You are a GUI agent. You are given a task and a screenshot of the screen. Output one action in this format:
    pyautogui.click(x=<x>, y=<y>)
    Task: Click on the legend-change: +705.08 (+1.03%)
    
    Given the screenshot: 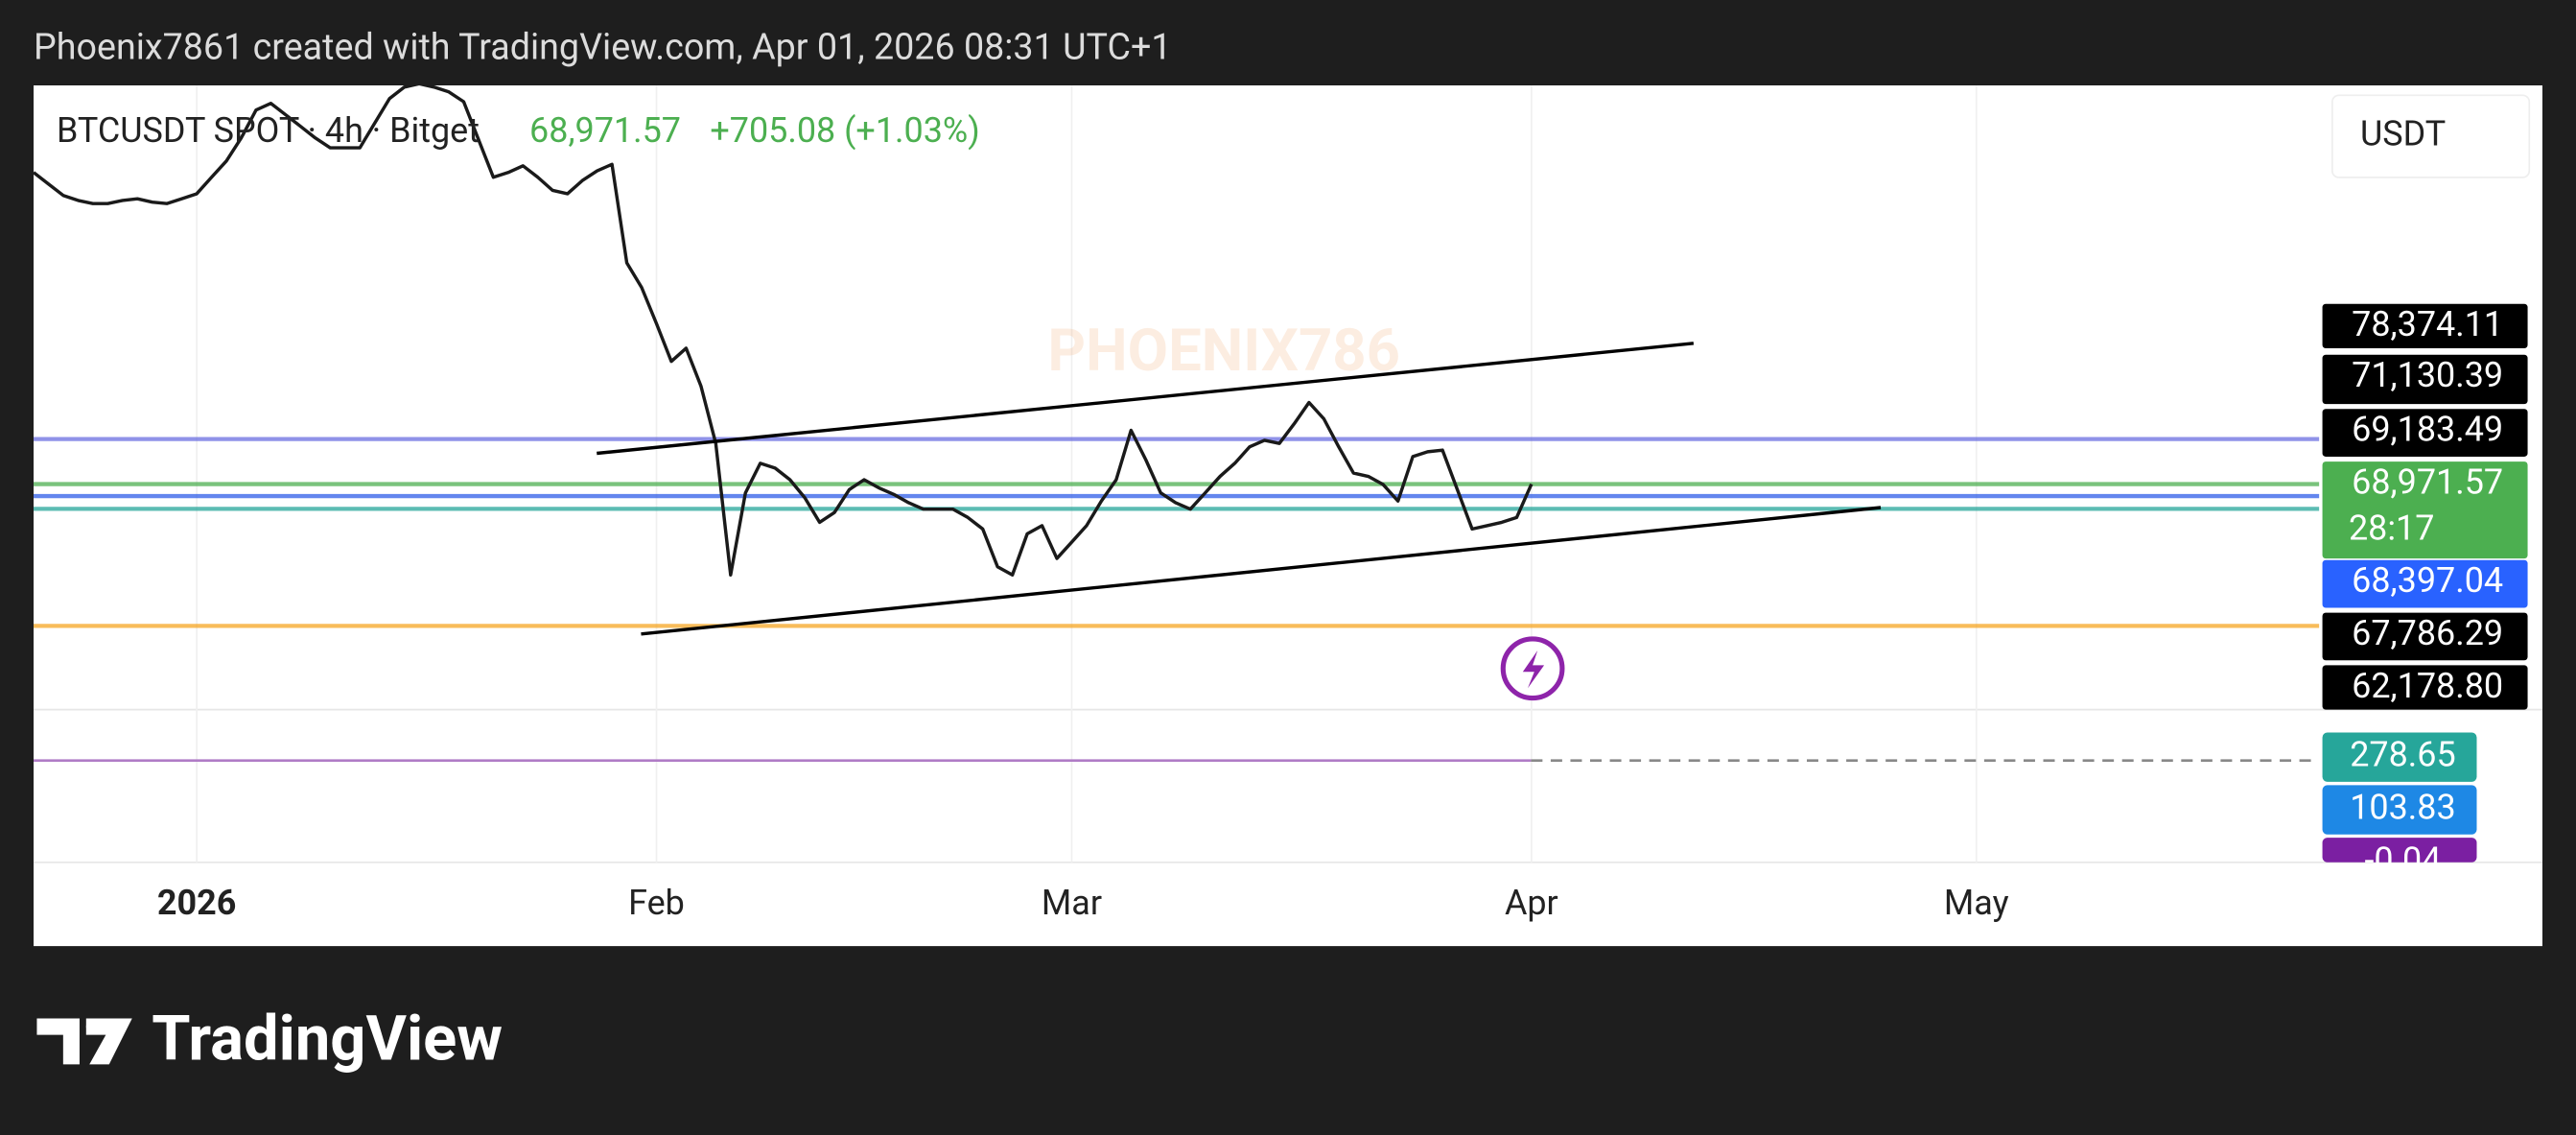 What is the action you would take?
    pyautogui.click(x=844, y=130)
    